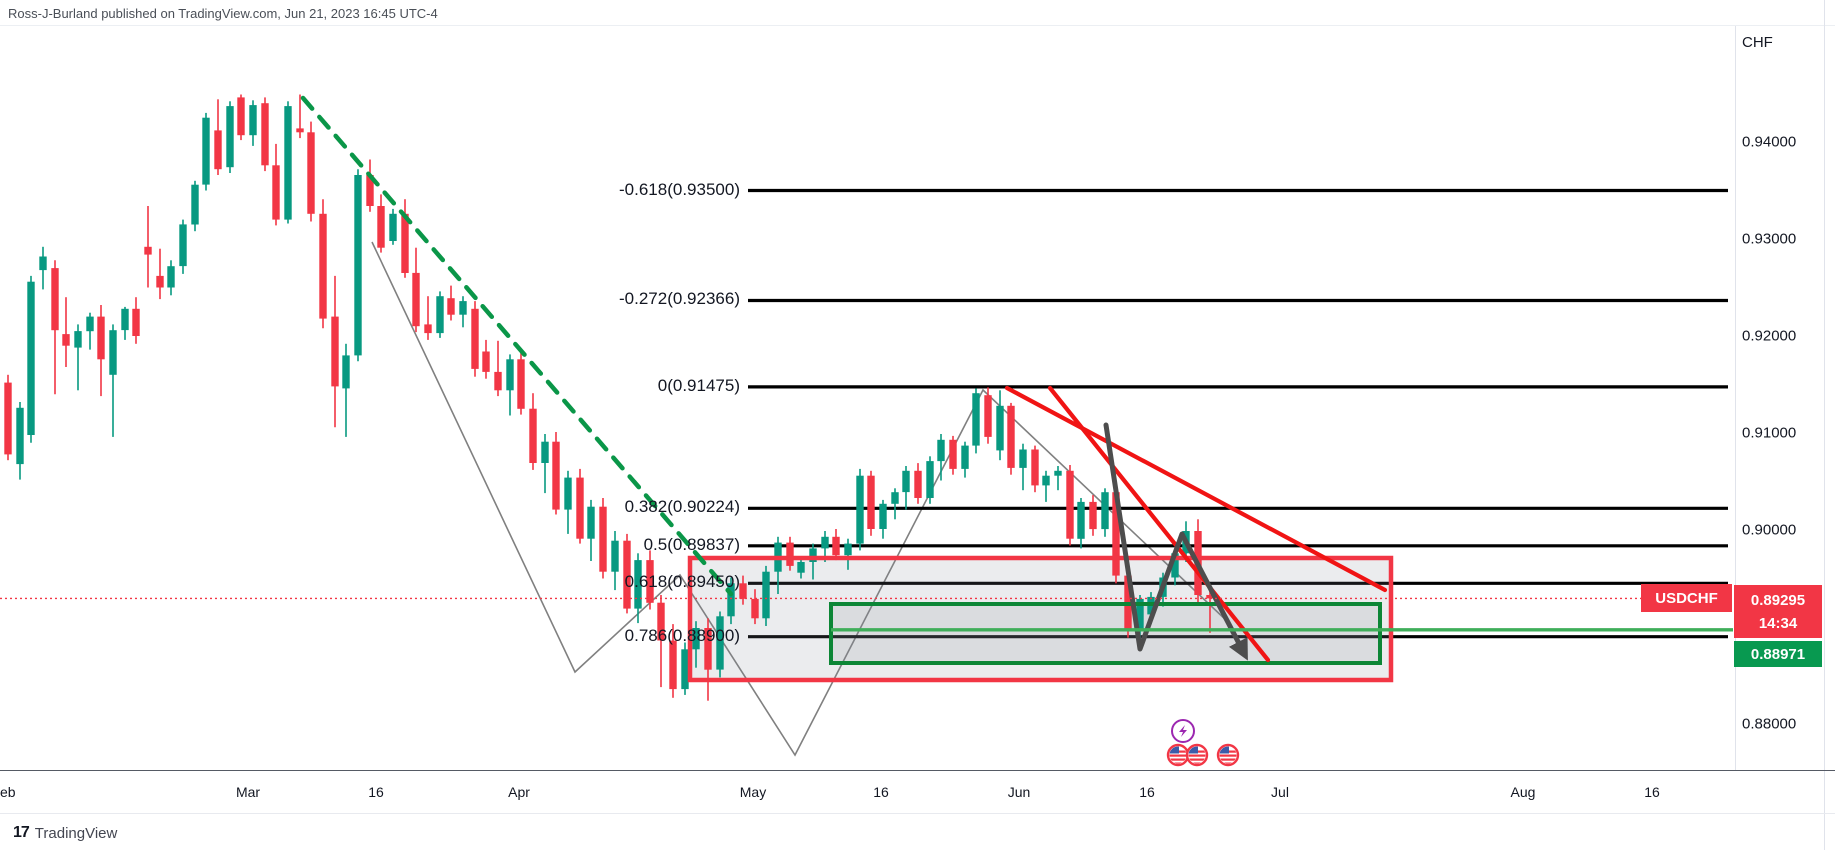  What do you see at coordinates (1769, 724) in the screenshot?
I see `price-scale-label: 0.88000` at bounding box center [1769, 724].